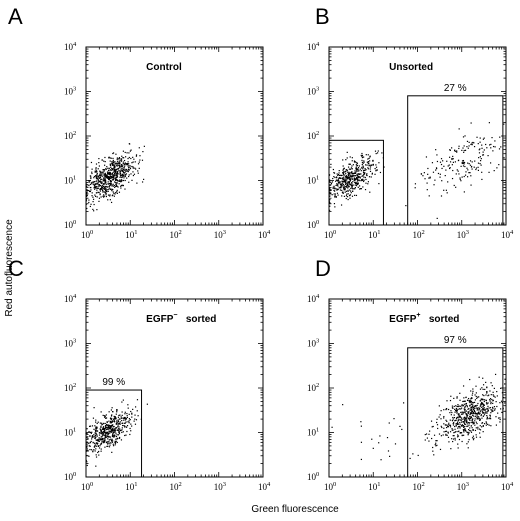 The width and height of the screenshot is (520, 521). What do you see at coordinates (70, 387) in the screenshot?
I see `y-tick-label: 10²` at bounding box center [70, 387].